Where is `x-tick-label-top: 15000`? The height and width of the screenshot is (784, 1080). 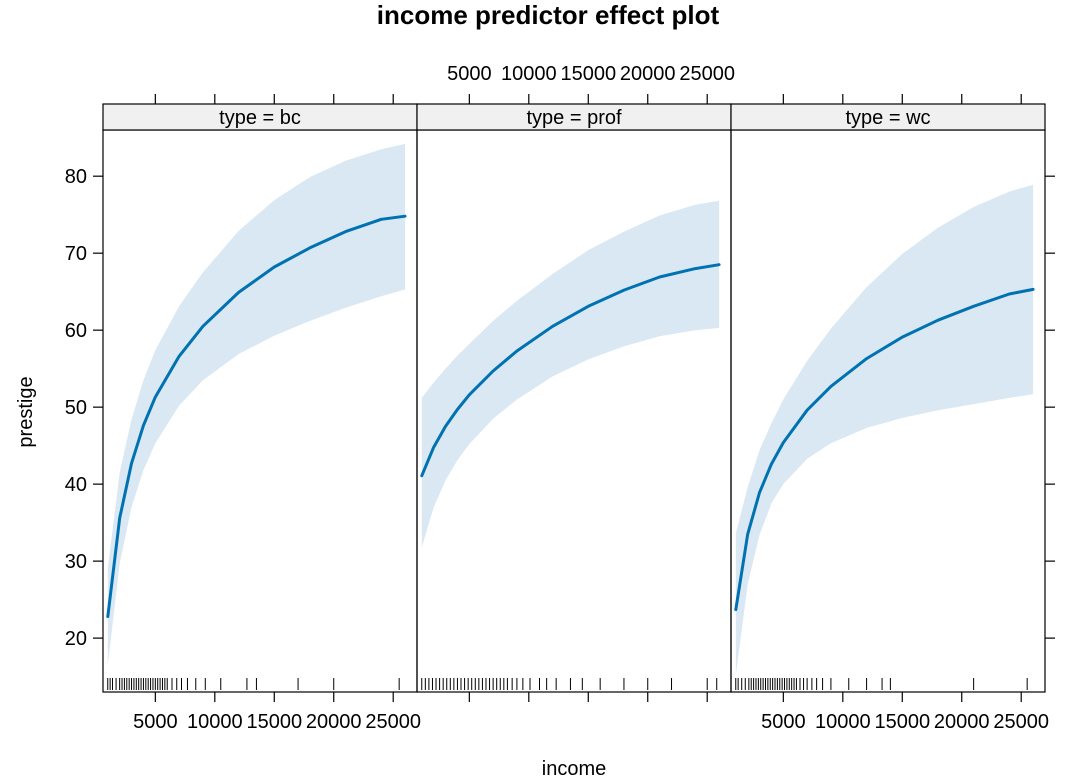 x-tick-label-top: 15000 is located at coordinates (588, 74).